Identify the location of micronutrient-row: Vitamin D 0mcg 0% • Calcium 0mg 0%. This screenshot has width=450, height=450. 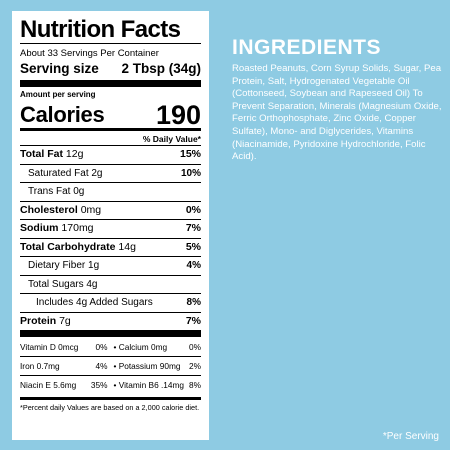
(110, 346).